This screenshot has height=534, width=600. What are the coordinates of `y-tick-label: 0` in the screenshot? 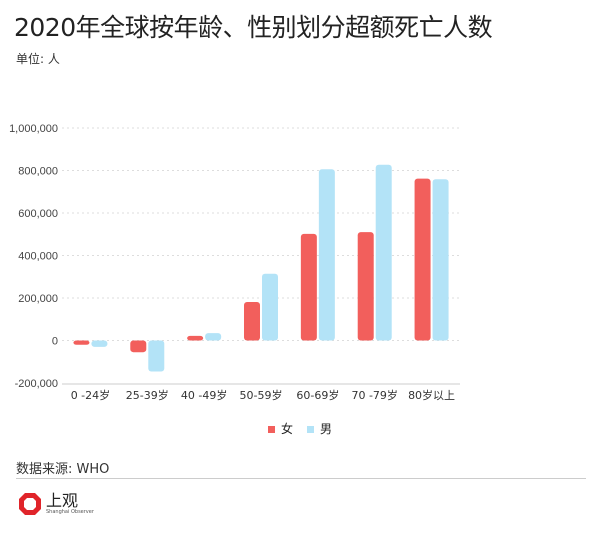 It's located at (55, 342).